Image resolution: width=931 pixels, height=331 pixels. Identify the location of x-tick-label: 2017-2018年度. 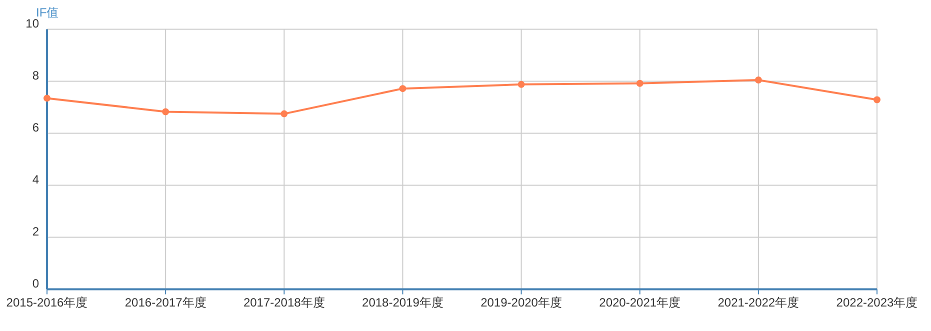
(284, 302).